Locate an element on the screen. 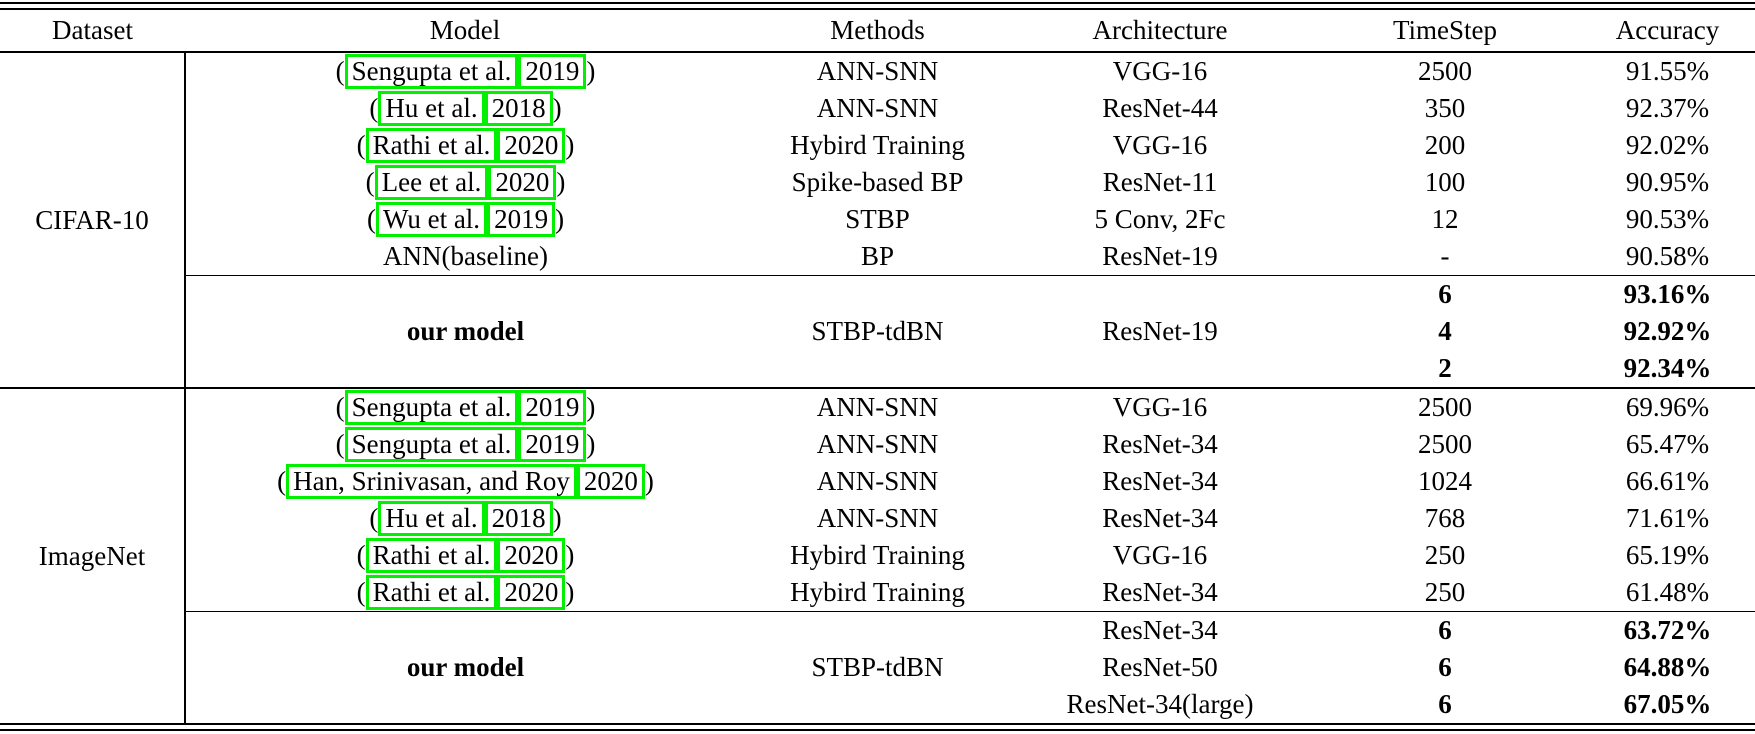  table-row: ANN(baseline) BP ResNet-19 - 90.58% is located at coordinates (877, 257).